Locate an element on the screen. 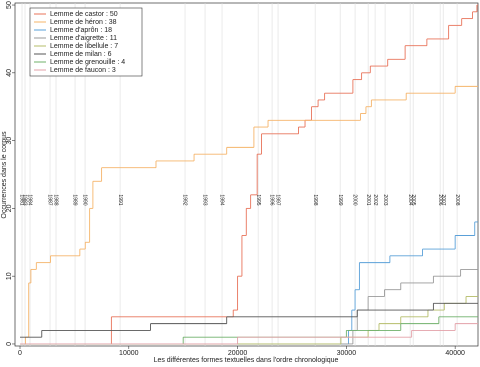  legend-label: Lemme de libellule : 7 is located at coordinates (84, 46).